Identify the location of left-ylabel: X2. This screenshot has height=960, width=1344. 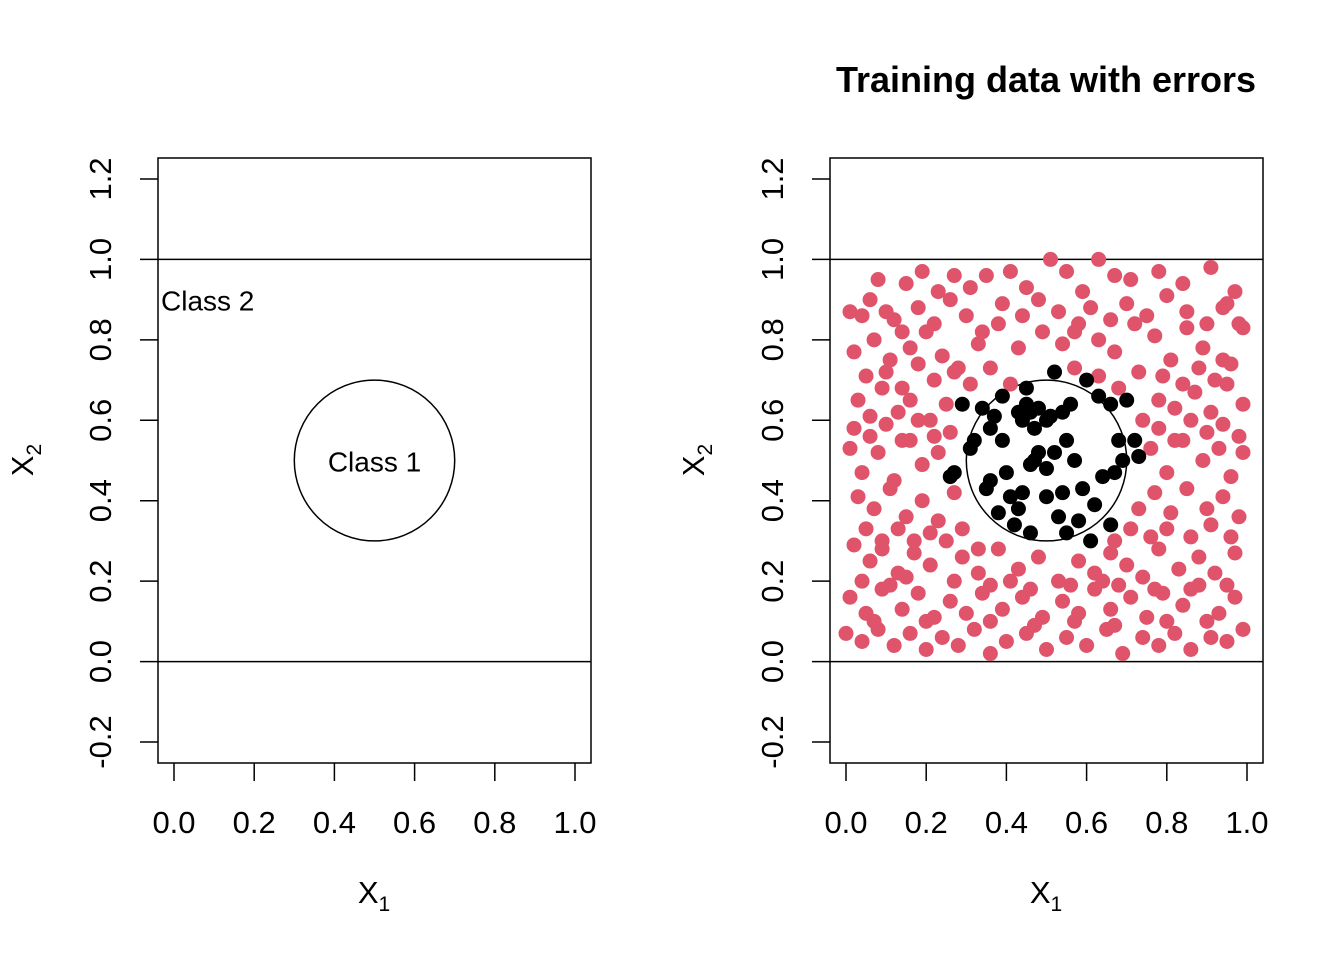
(25, 460).